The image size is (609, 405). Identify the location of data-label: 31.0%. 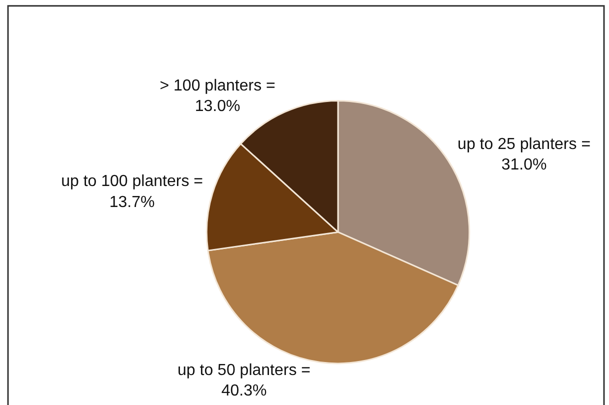
(524, 165).